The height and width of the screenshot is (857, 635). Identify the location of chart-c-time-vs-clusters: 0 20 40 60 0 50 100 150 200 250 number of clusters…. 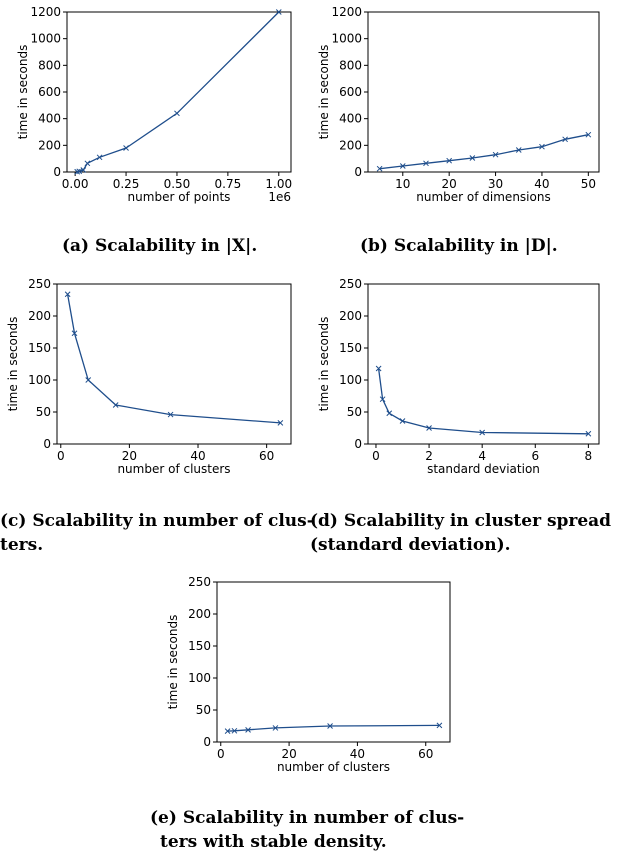
(149, 376).